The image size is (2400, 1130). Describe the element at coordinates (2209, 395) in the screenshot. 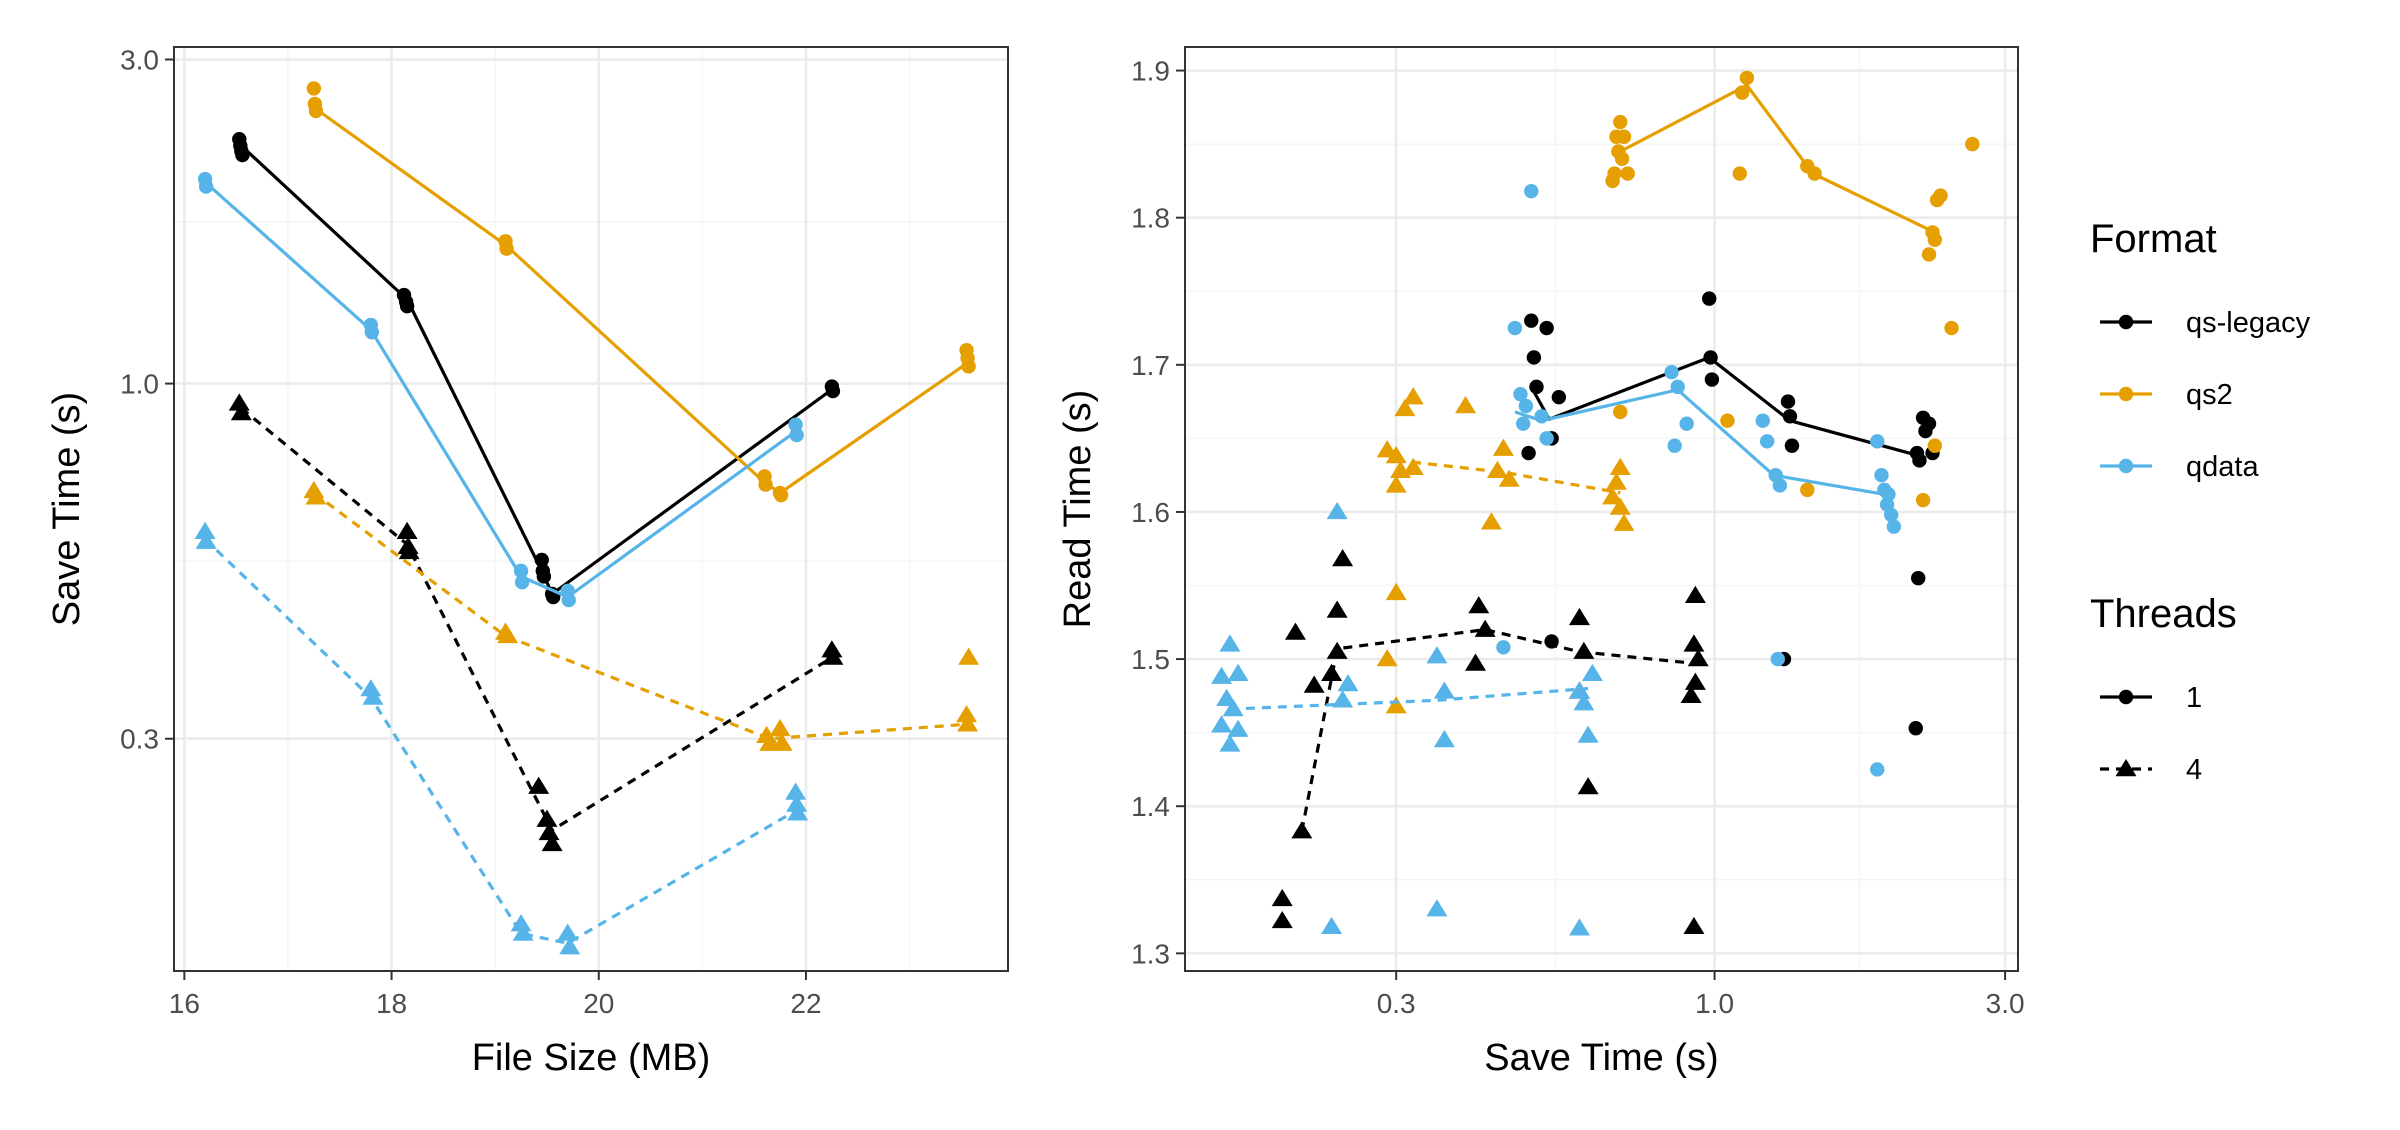

I see `legend-label: qs2` at that location.